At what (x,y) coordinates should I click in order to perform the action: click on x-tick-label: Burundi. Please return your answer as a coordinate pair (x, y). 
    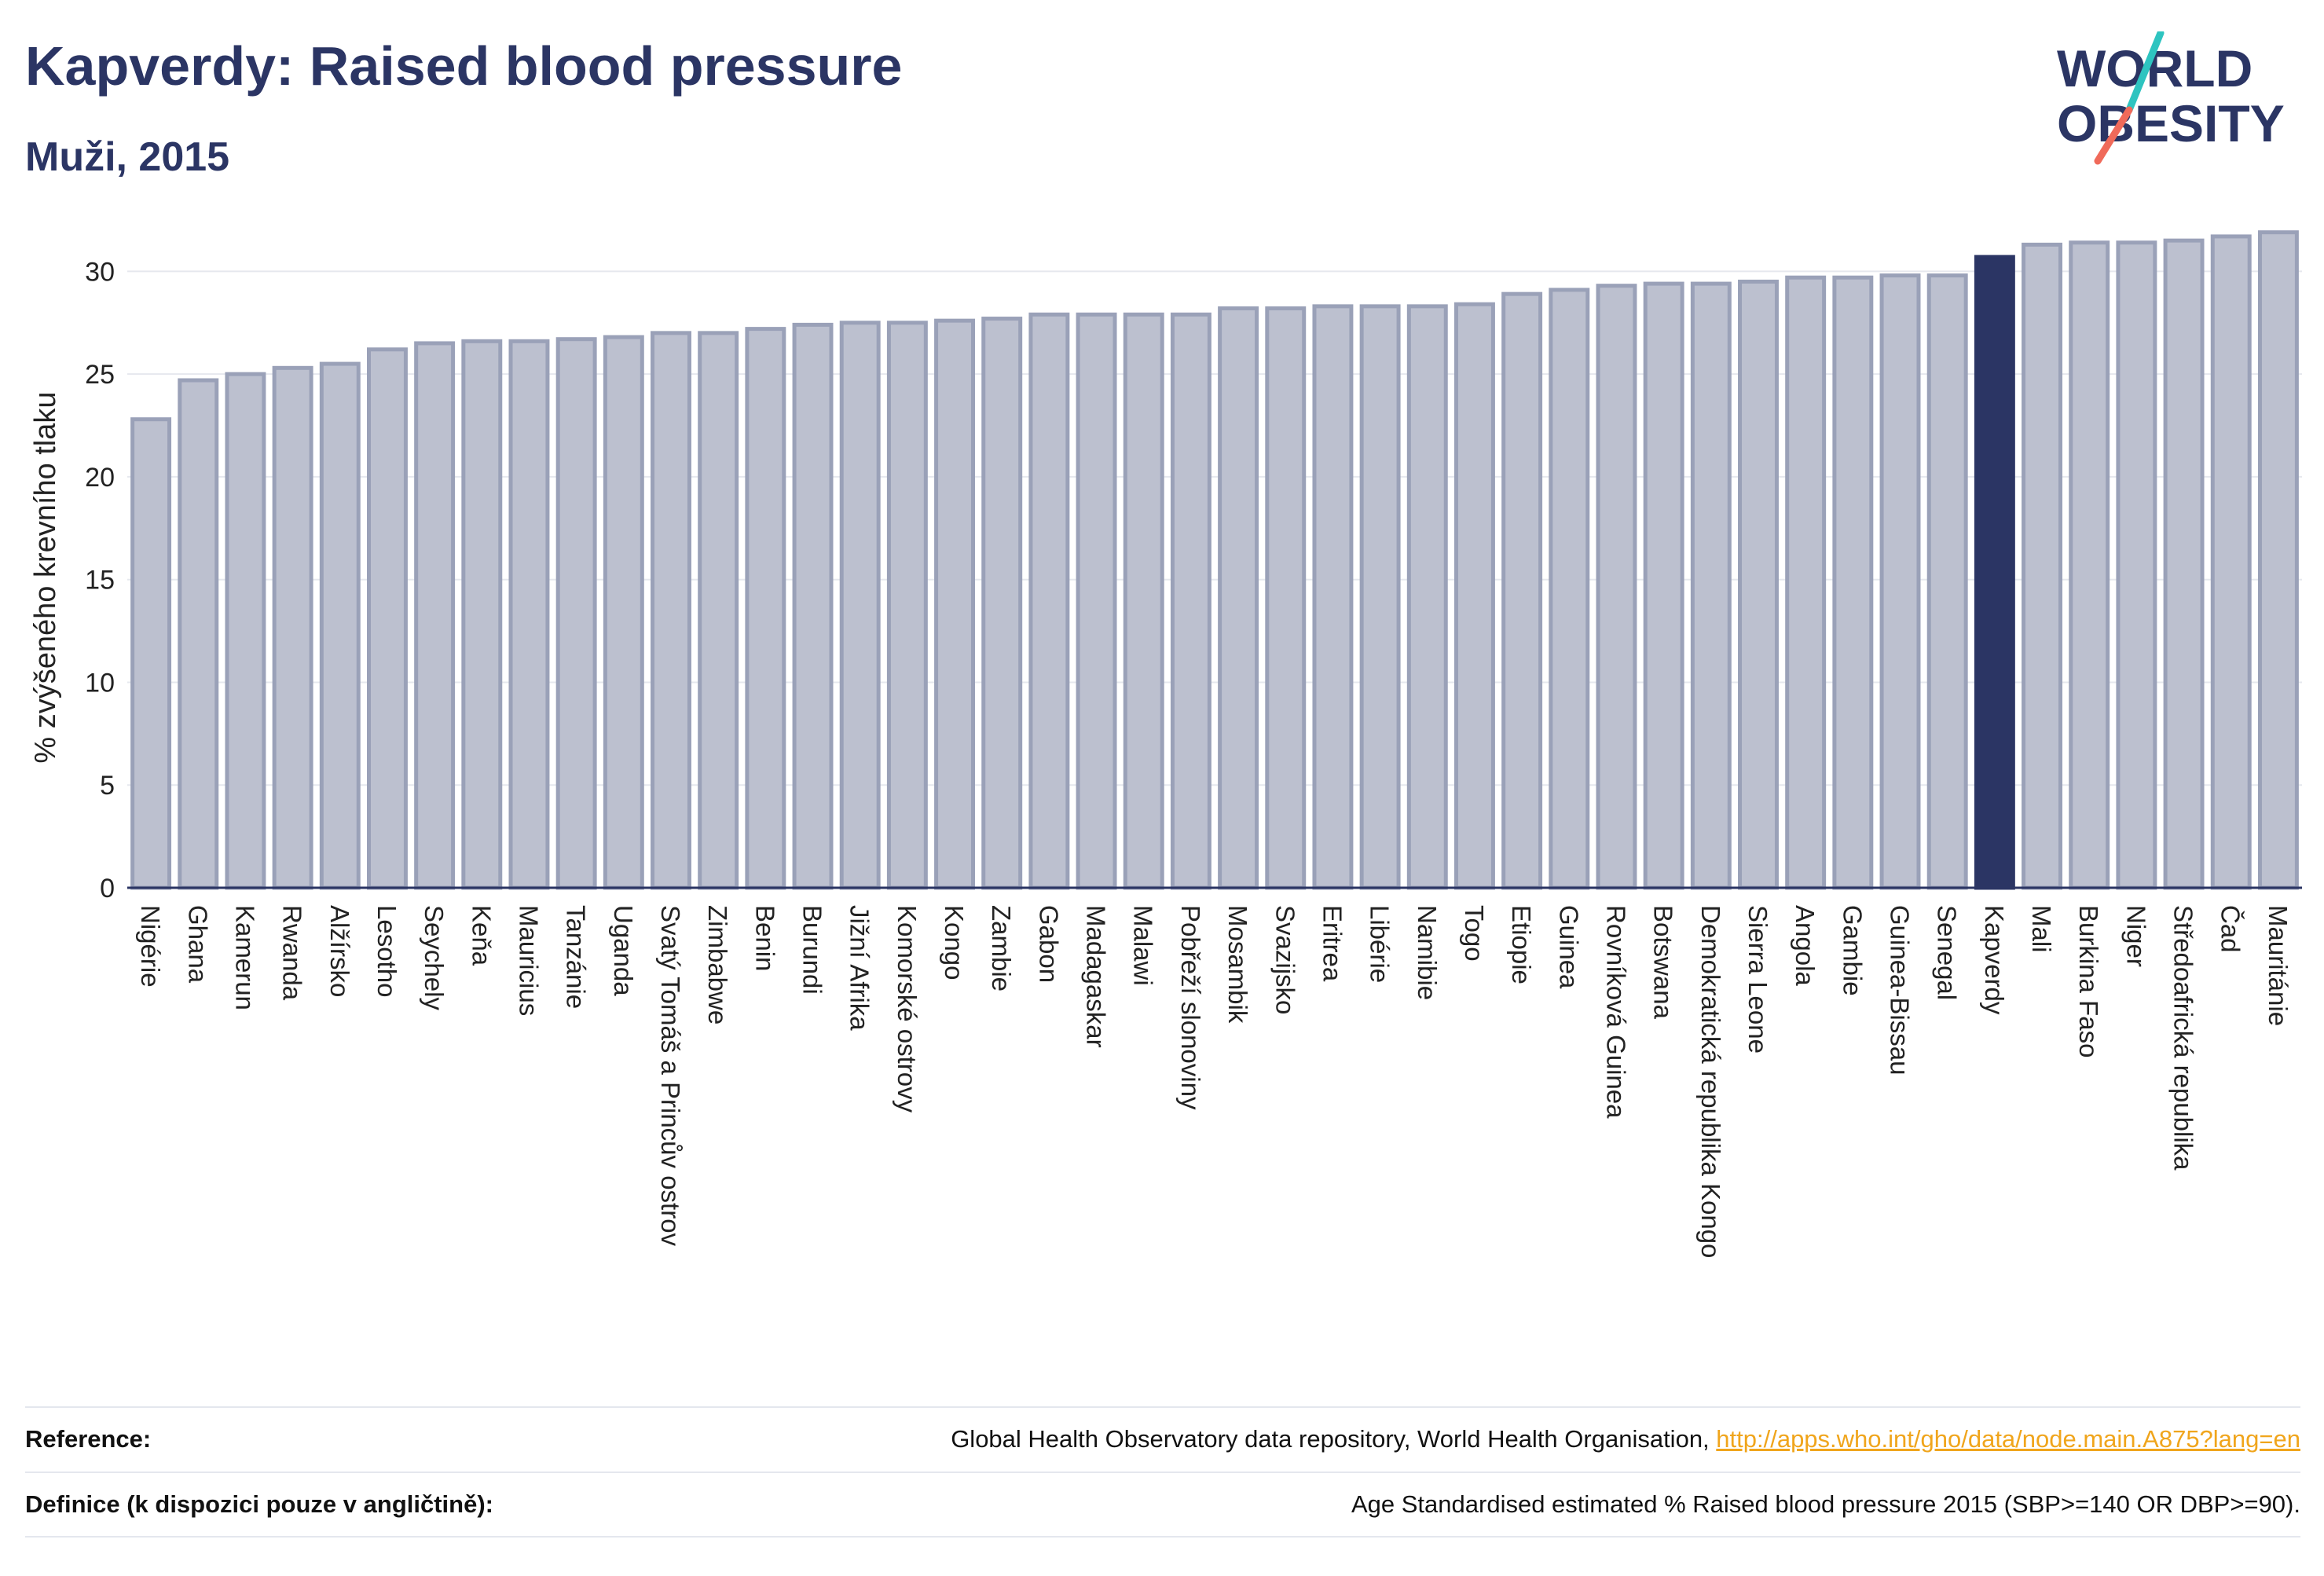
    Looking at the image, I should click on (812, 950).